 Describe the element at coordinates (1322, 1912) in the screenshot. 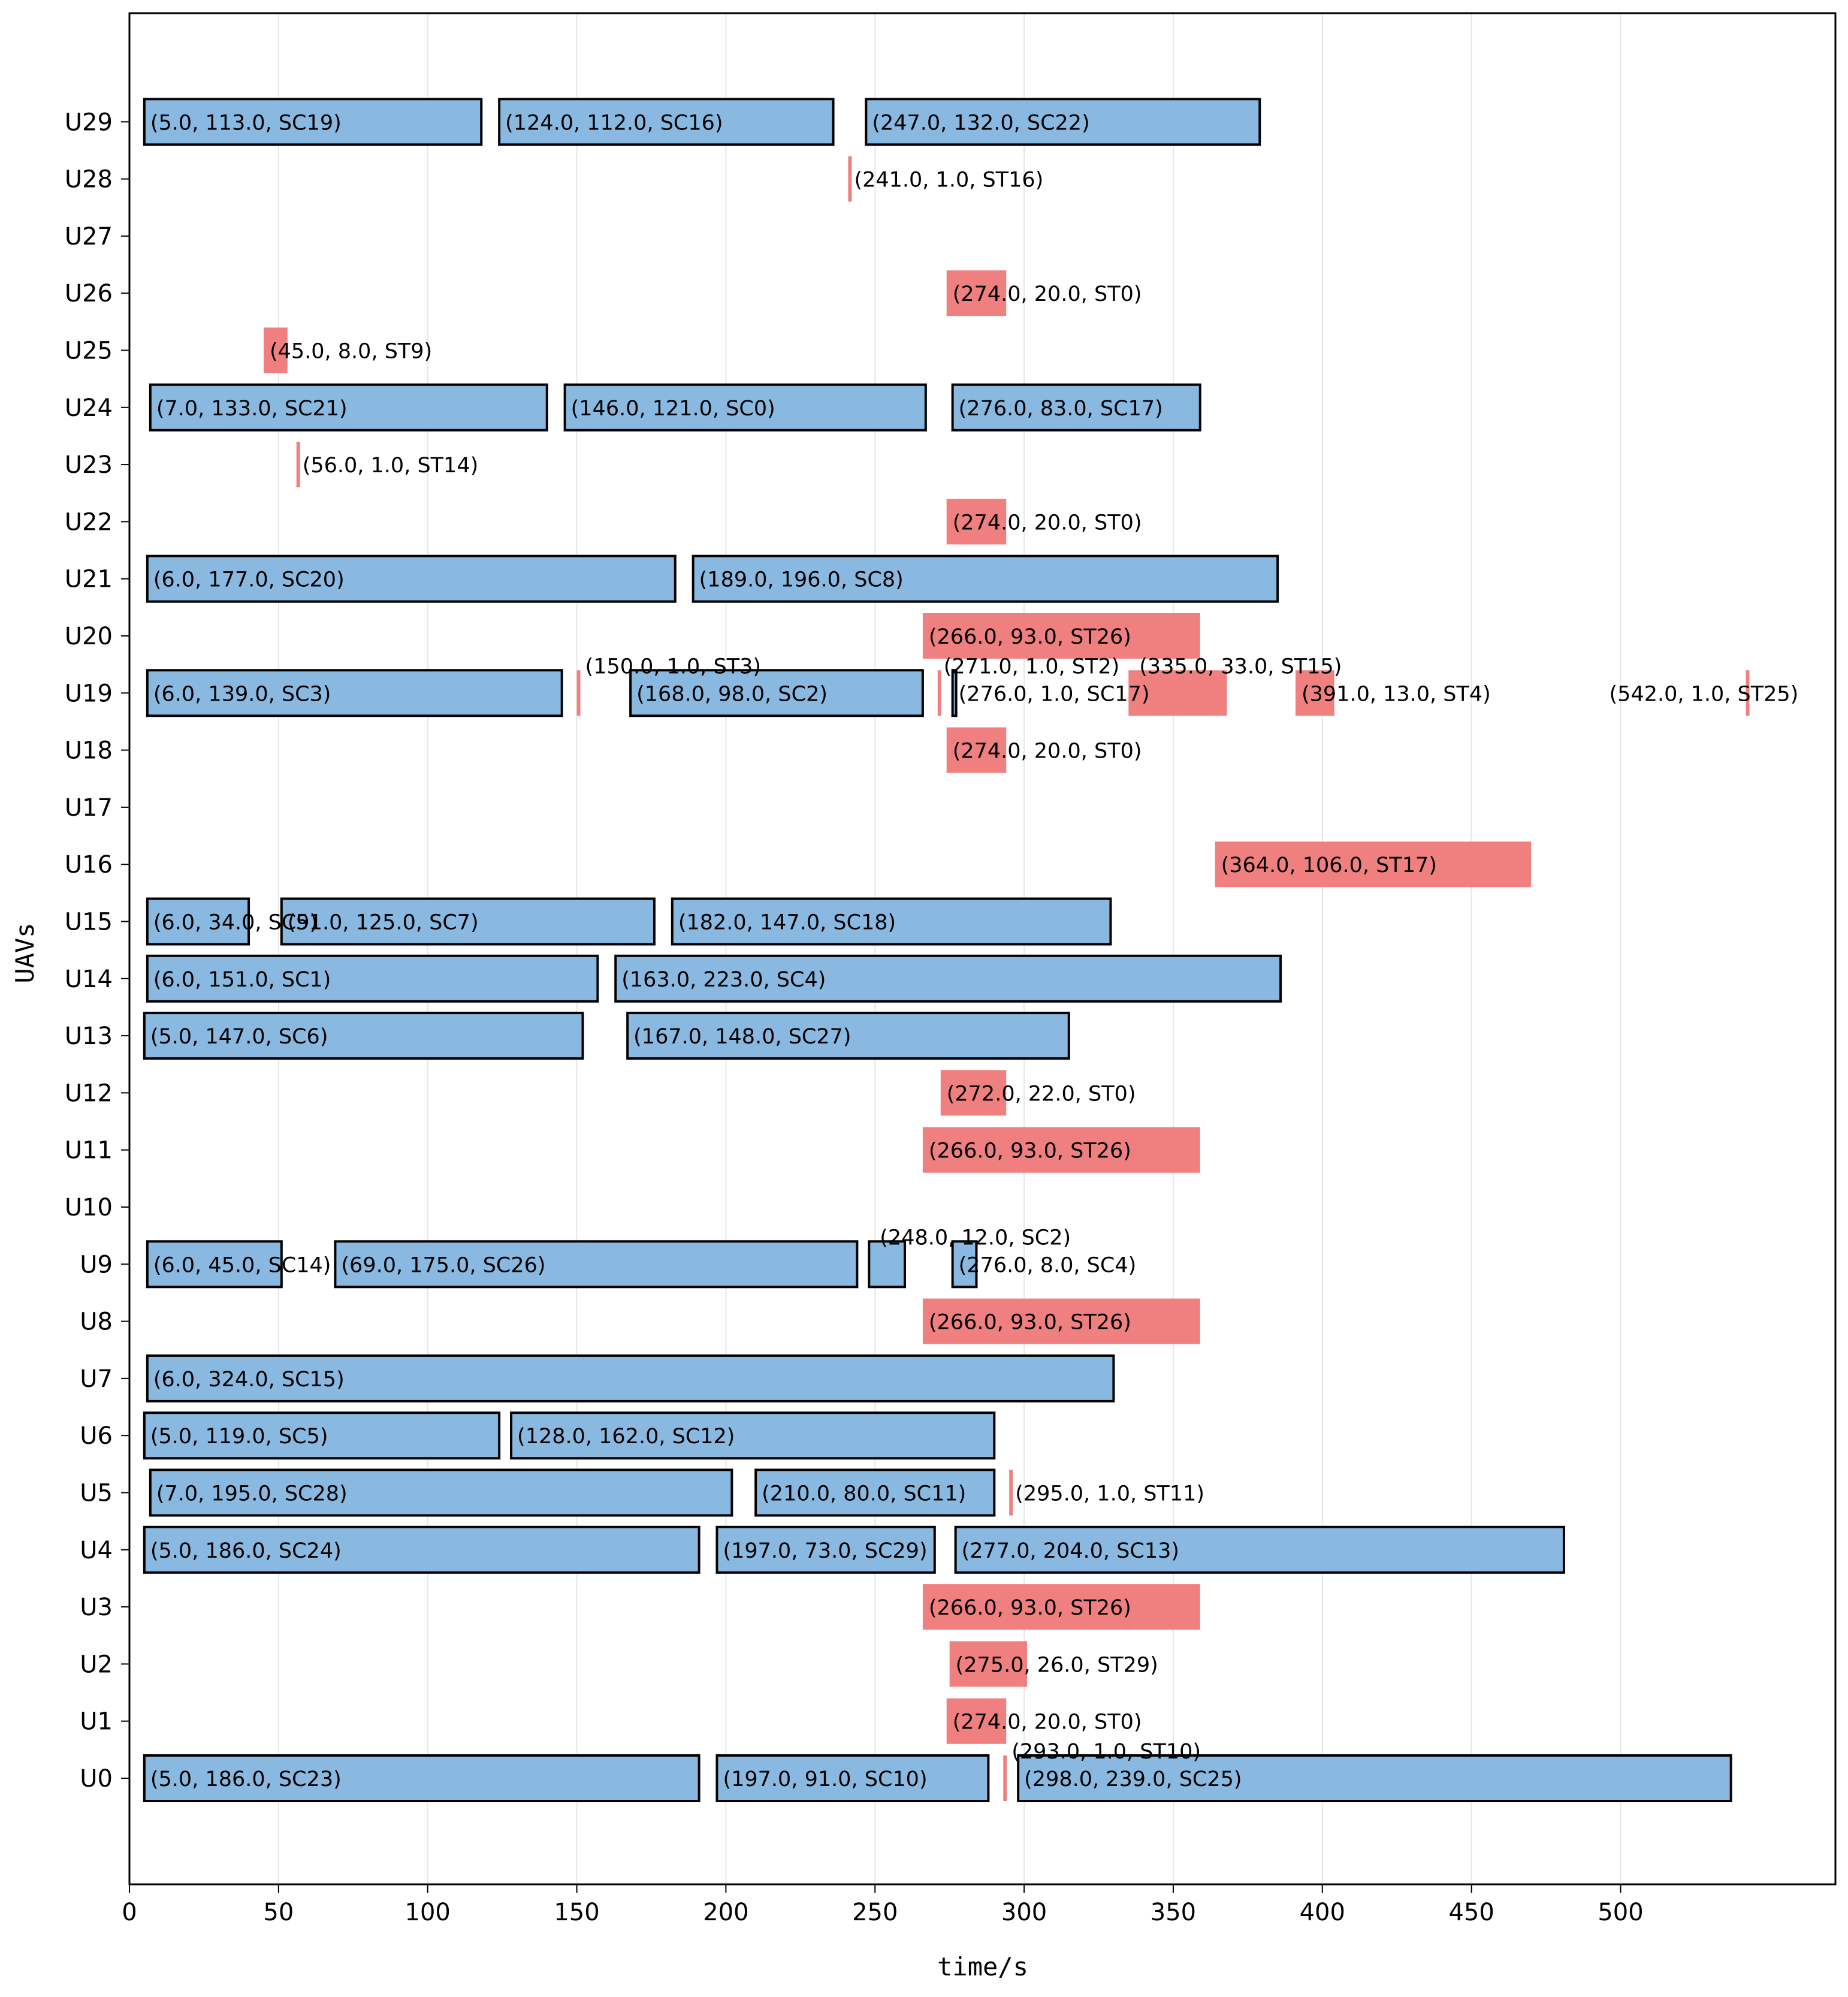

I see `x-tick-label: 400` at that location.